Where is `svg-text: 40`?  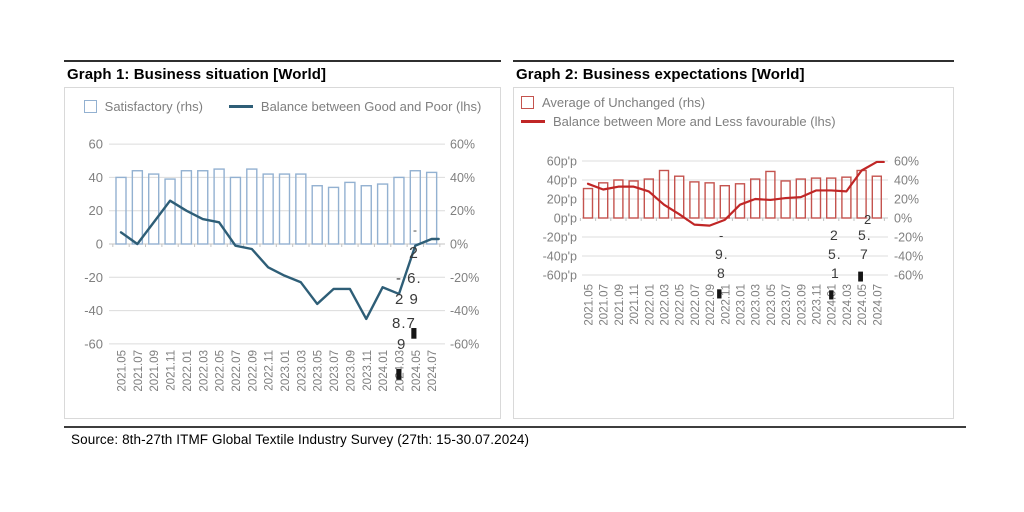
svg-text: 40 is located at coordinates (96, 177).